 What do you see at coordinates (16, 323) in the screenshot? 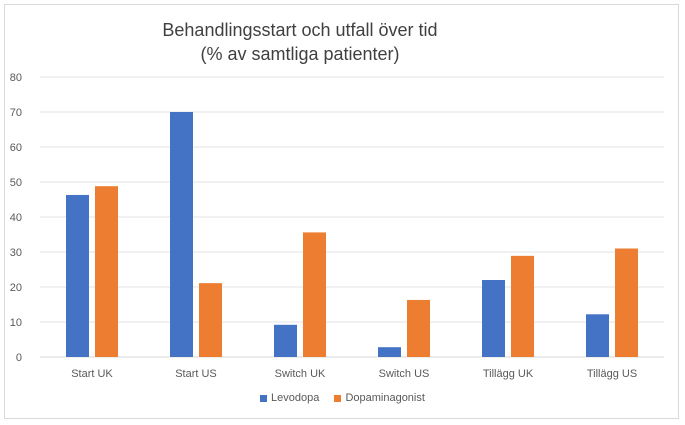
I see `y-tick-label: 10` at bounding box center [16, 323].